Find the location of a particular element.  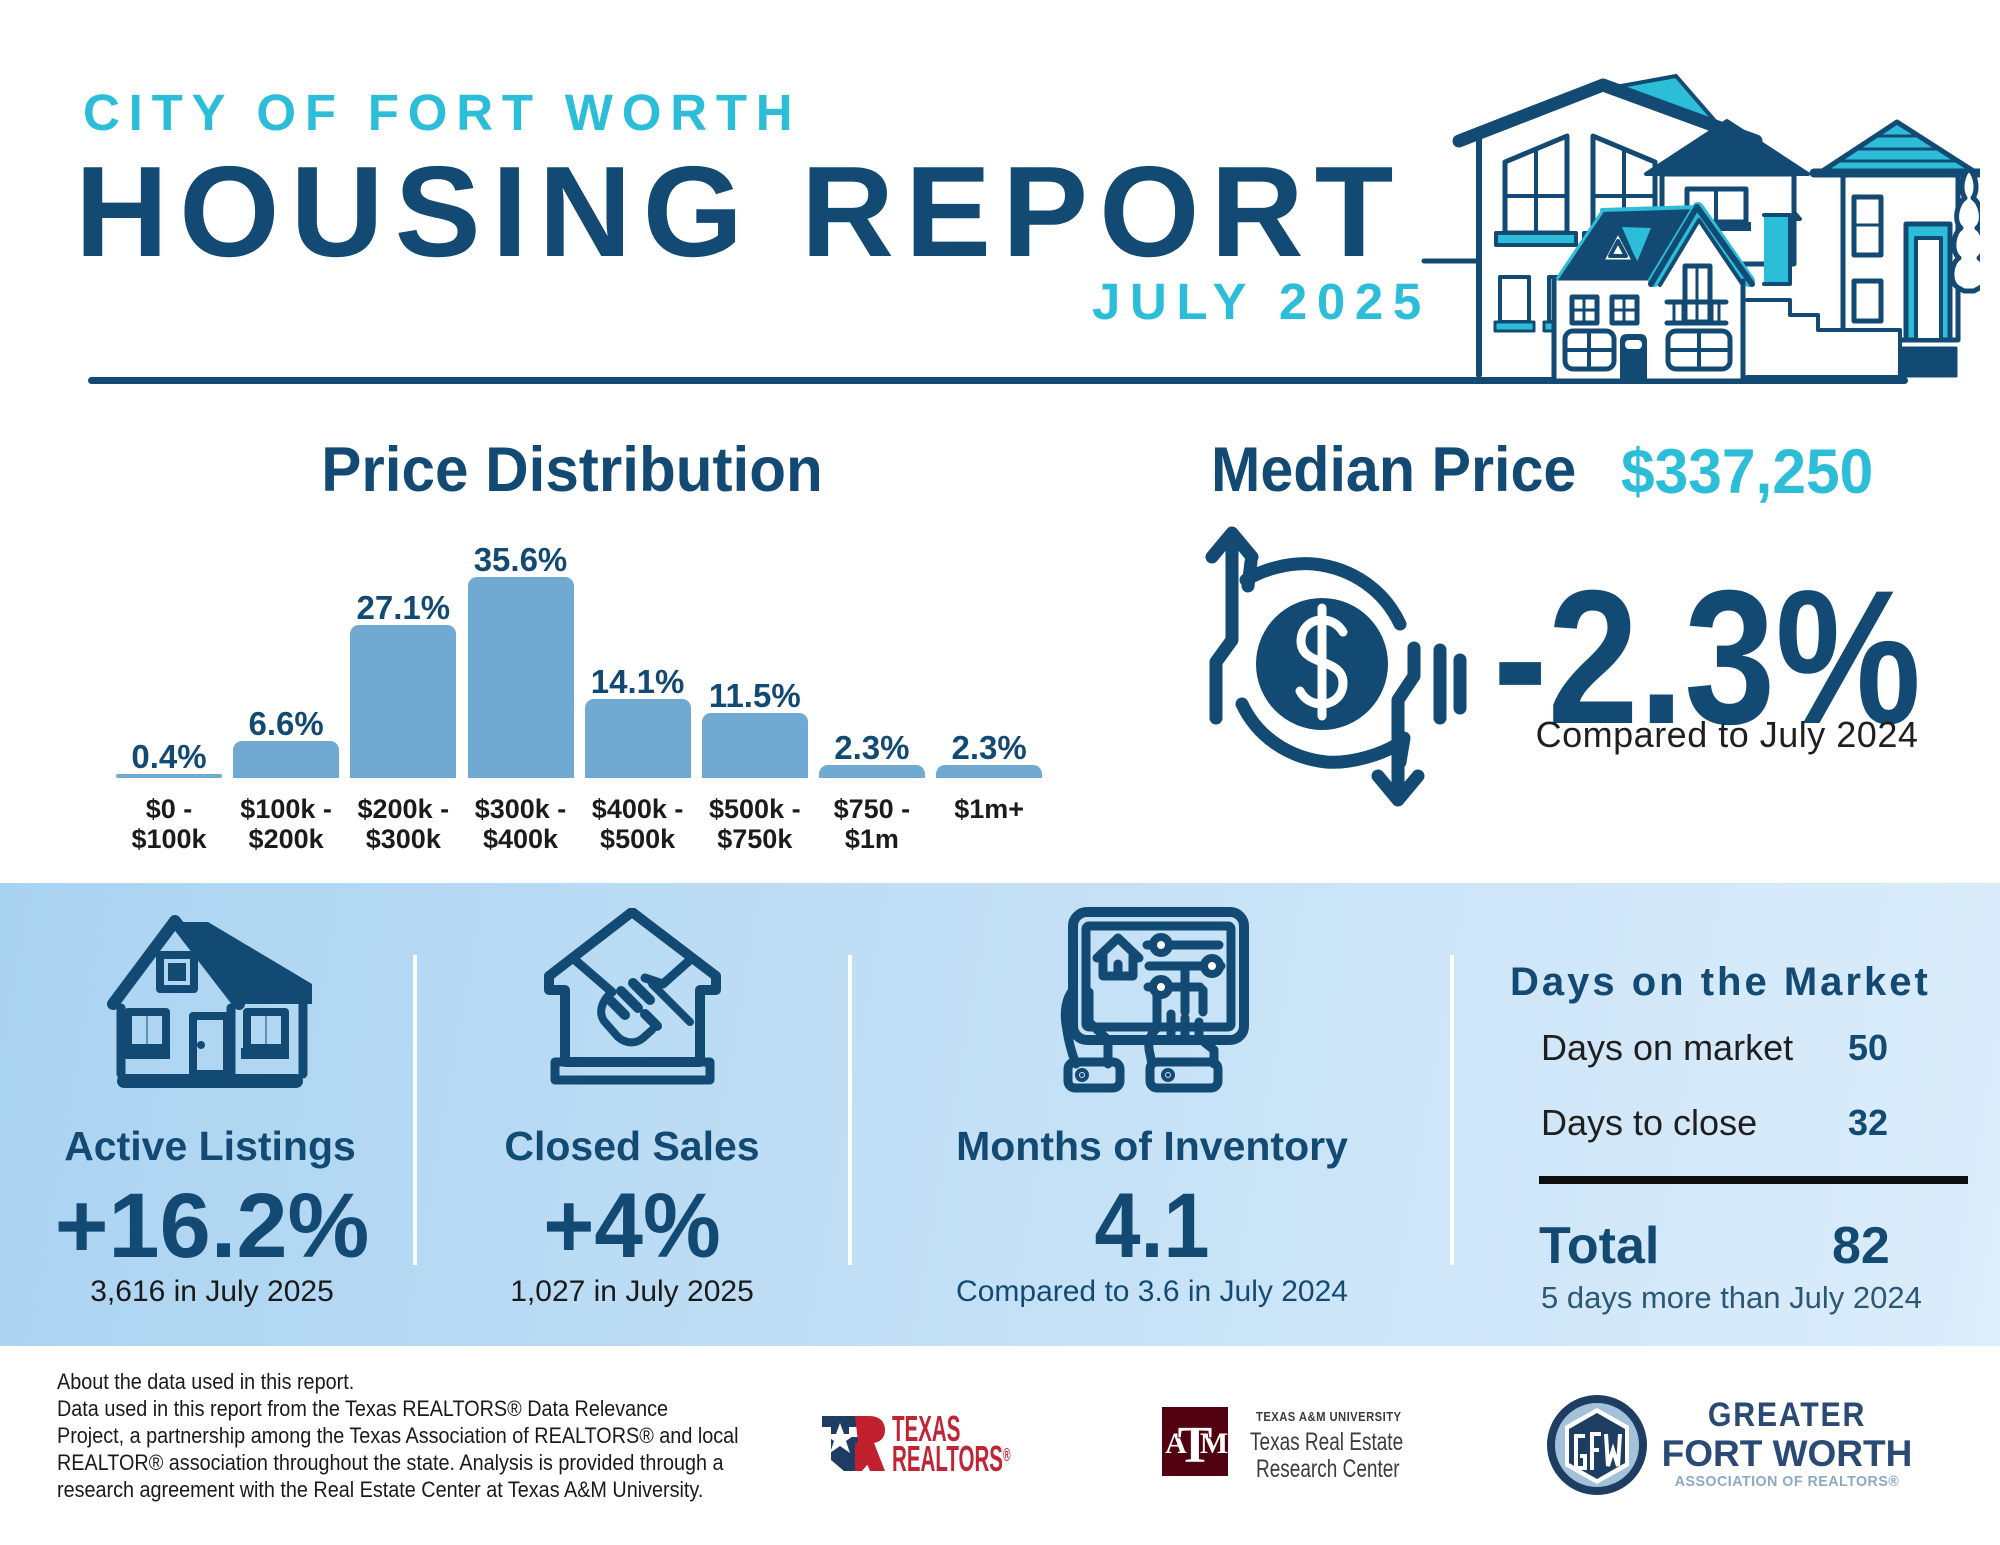

svg-text: M is located at coordinates (1214, 1443).